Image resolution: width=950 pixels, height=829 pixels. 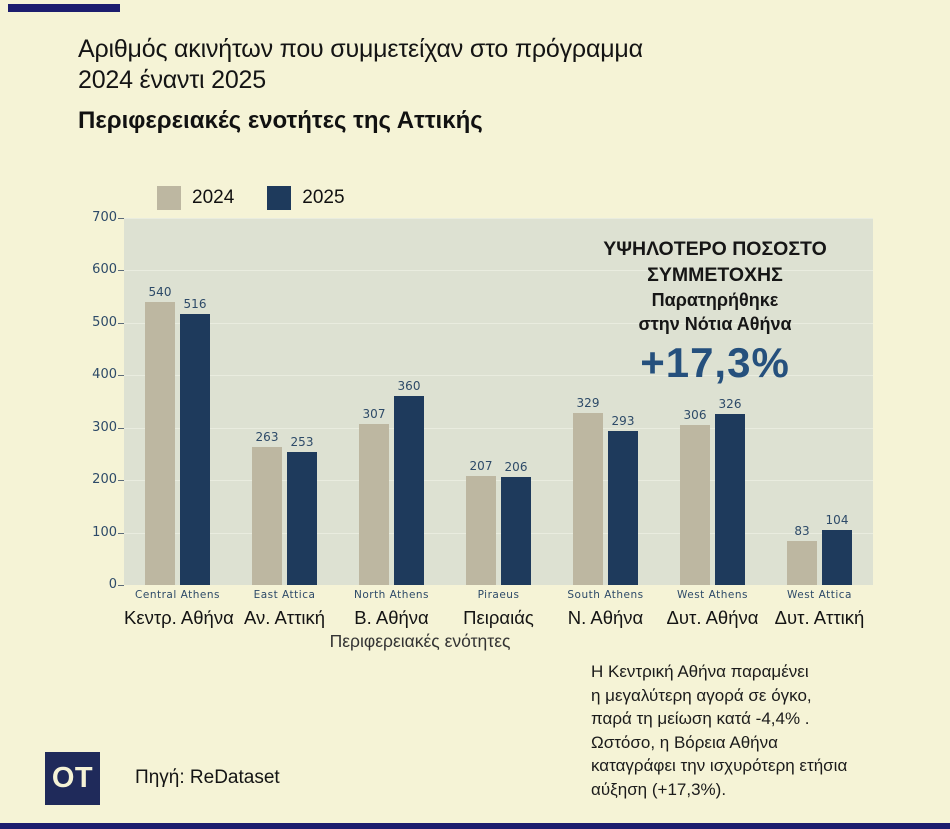 What do you see at coordinates (323, 197) in the screenshot?
I see `legend-label-2025: 2025` at bounding box center [323, 197].